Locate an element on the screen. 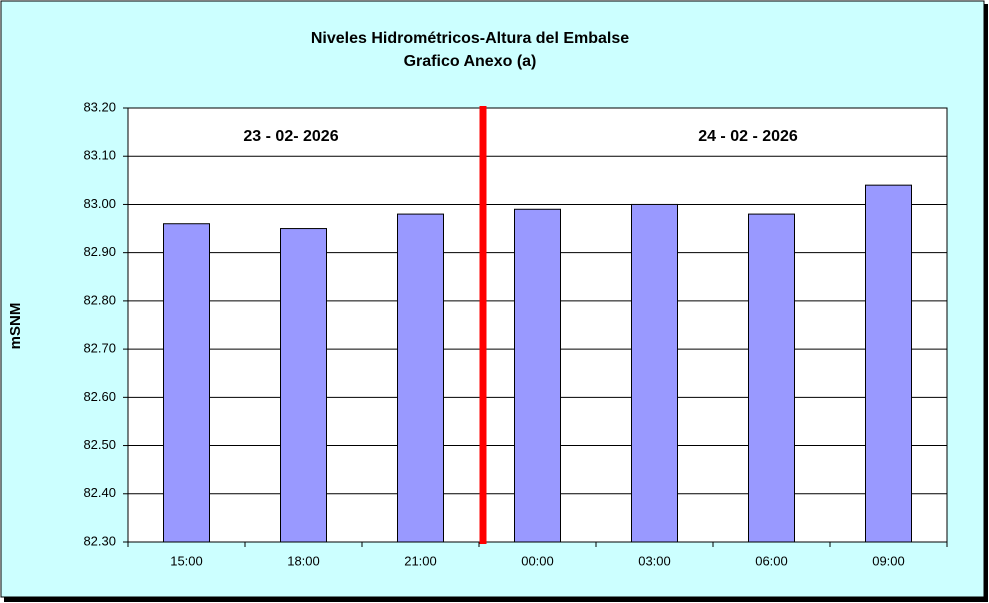  x-tick-label: 21:00 is located at coordinates (420, 560).